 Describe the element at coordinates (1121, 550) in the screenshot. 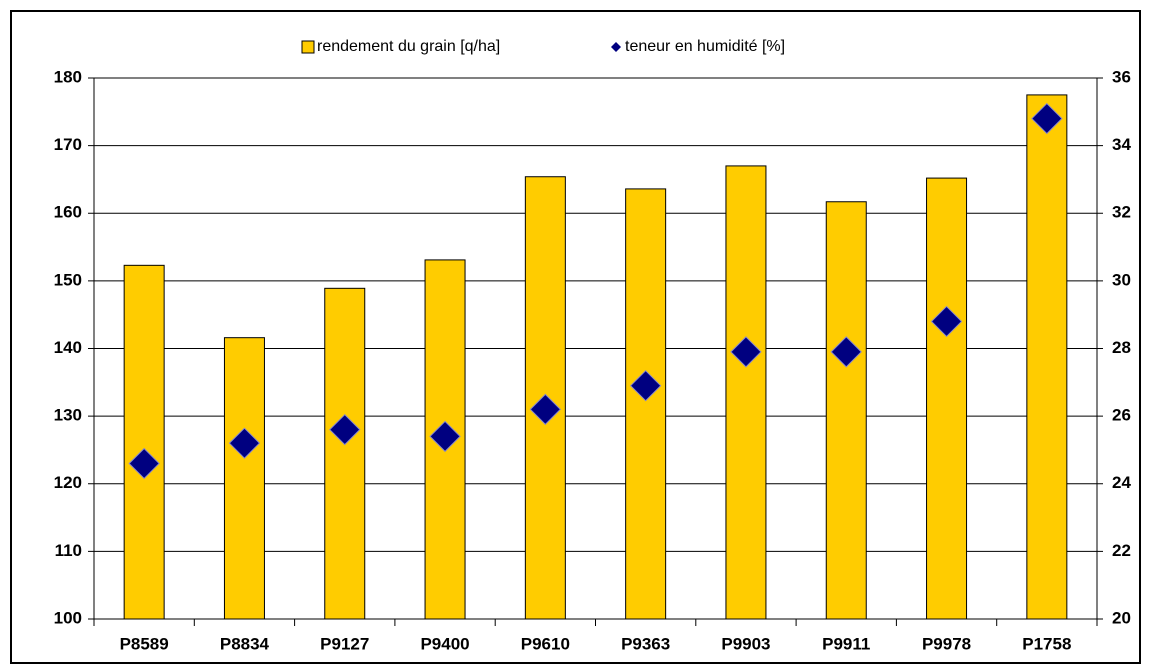

I see `y2-tick-label: 22` at that location.